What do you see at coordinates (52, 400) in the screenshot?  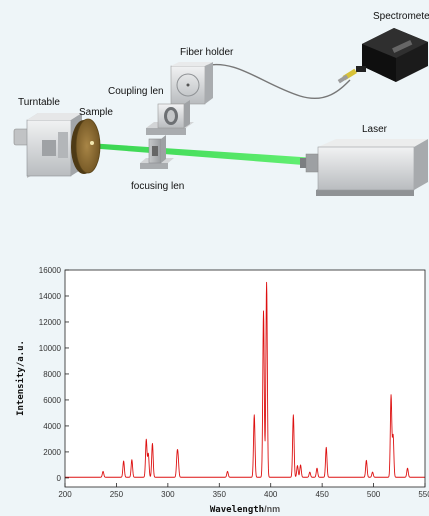 I see `y-tick-label: 6000` at bounding box center [52, 400].